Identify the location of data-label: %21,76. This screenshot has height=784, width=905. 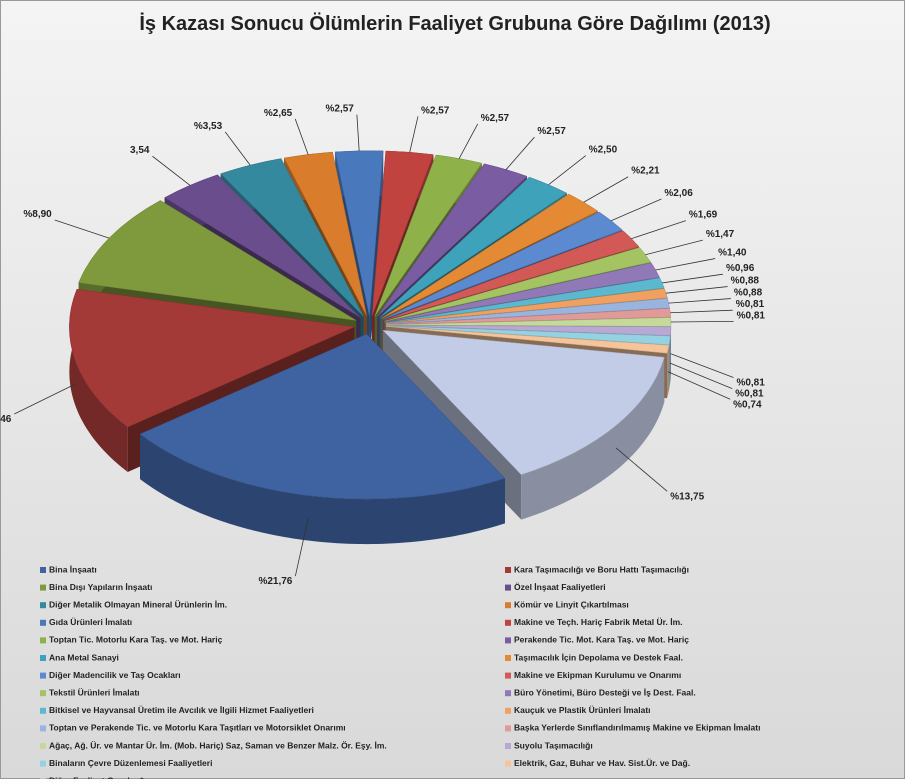
(275, 581).